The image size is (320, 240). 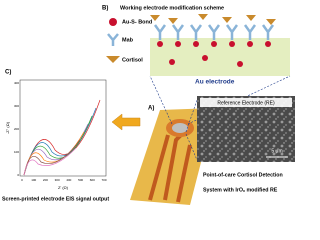 What do you see at coordinates (151, 109) in the screenshot?
I see `panel-label: A)` at bounding box center [151, 109].